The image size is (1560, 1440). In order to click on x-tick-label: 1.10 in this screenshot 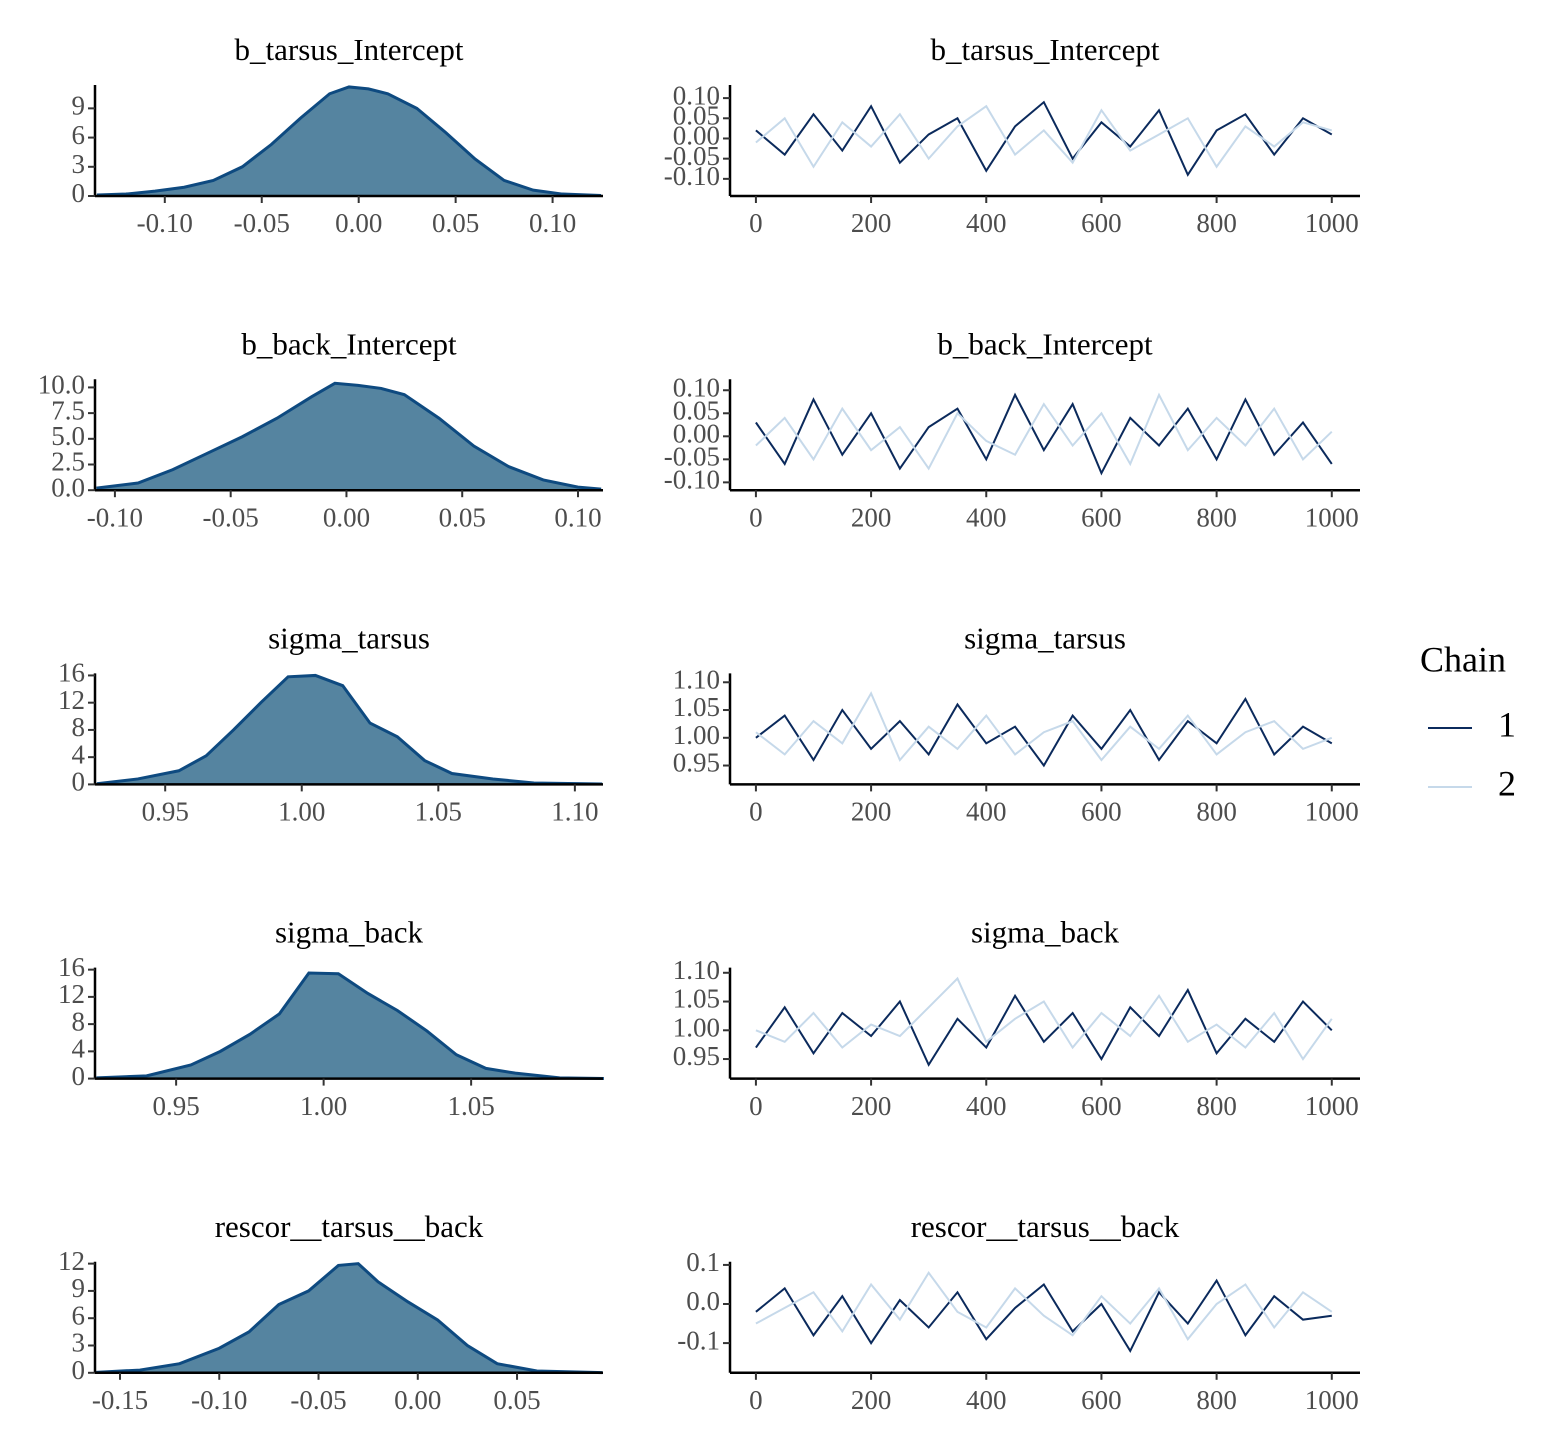, I will do `click(574, 812)`.